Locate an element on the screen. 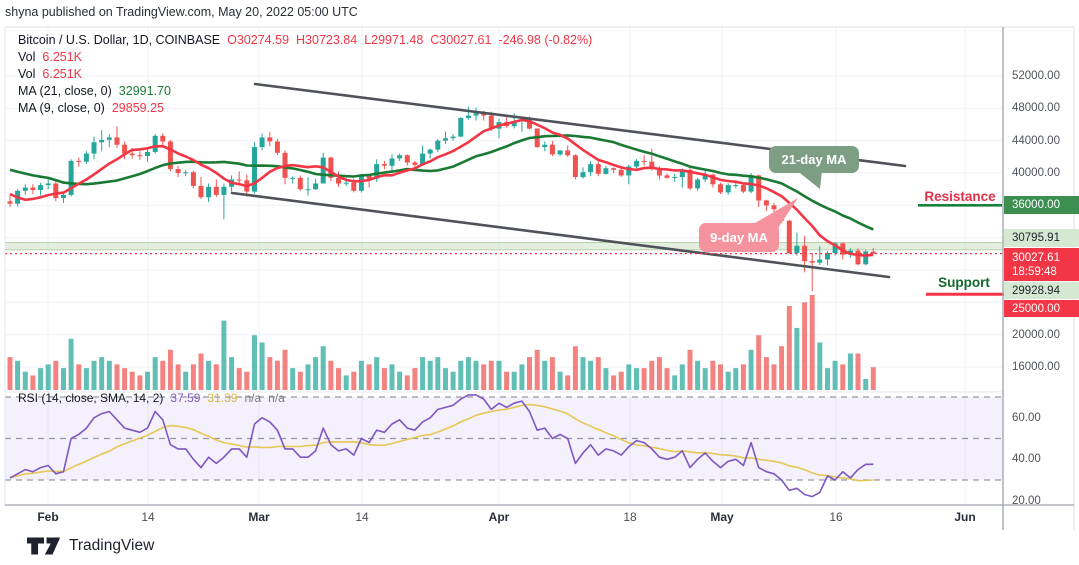 The width and height of the screenshot is (1079, 565). price-tick-label: 44000.00 is located at coordinates (1036, 140).